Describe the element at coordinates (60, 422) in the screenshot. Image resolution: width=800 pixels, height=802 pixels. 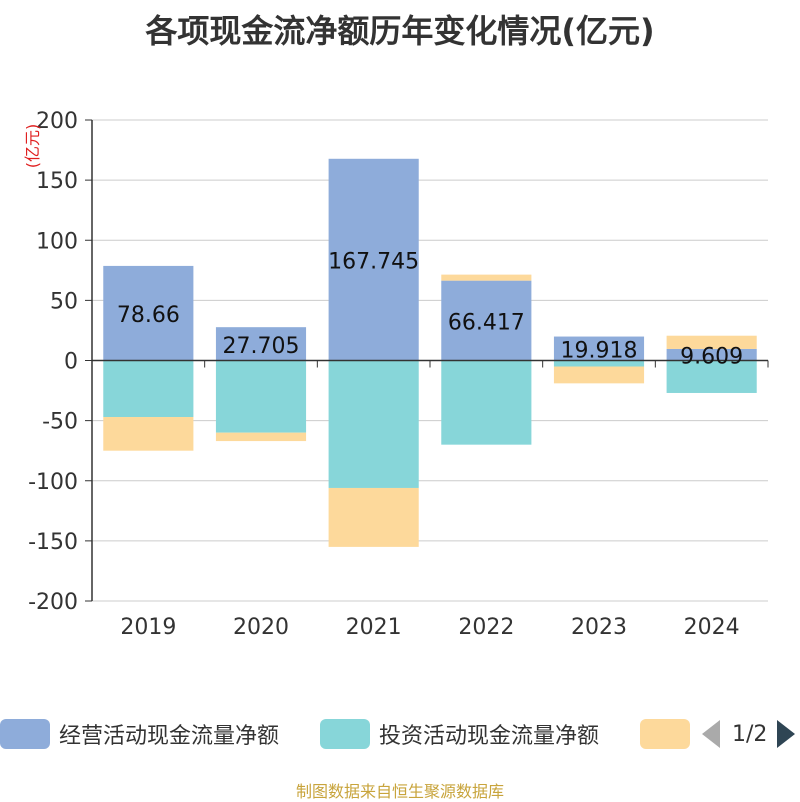
I see `y-tick-label: -50` at that location.